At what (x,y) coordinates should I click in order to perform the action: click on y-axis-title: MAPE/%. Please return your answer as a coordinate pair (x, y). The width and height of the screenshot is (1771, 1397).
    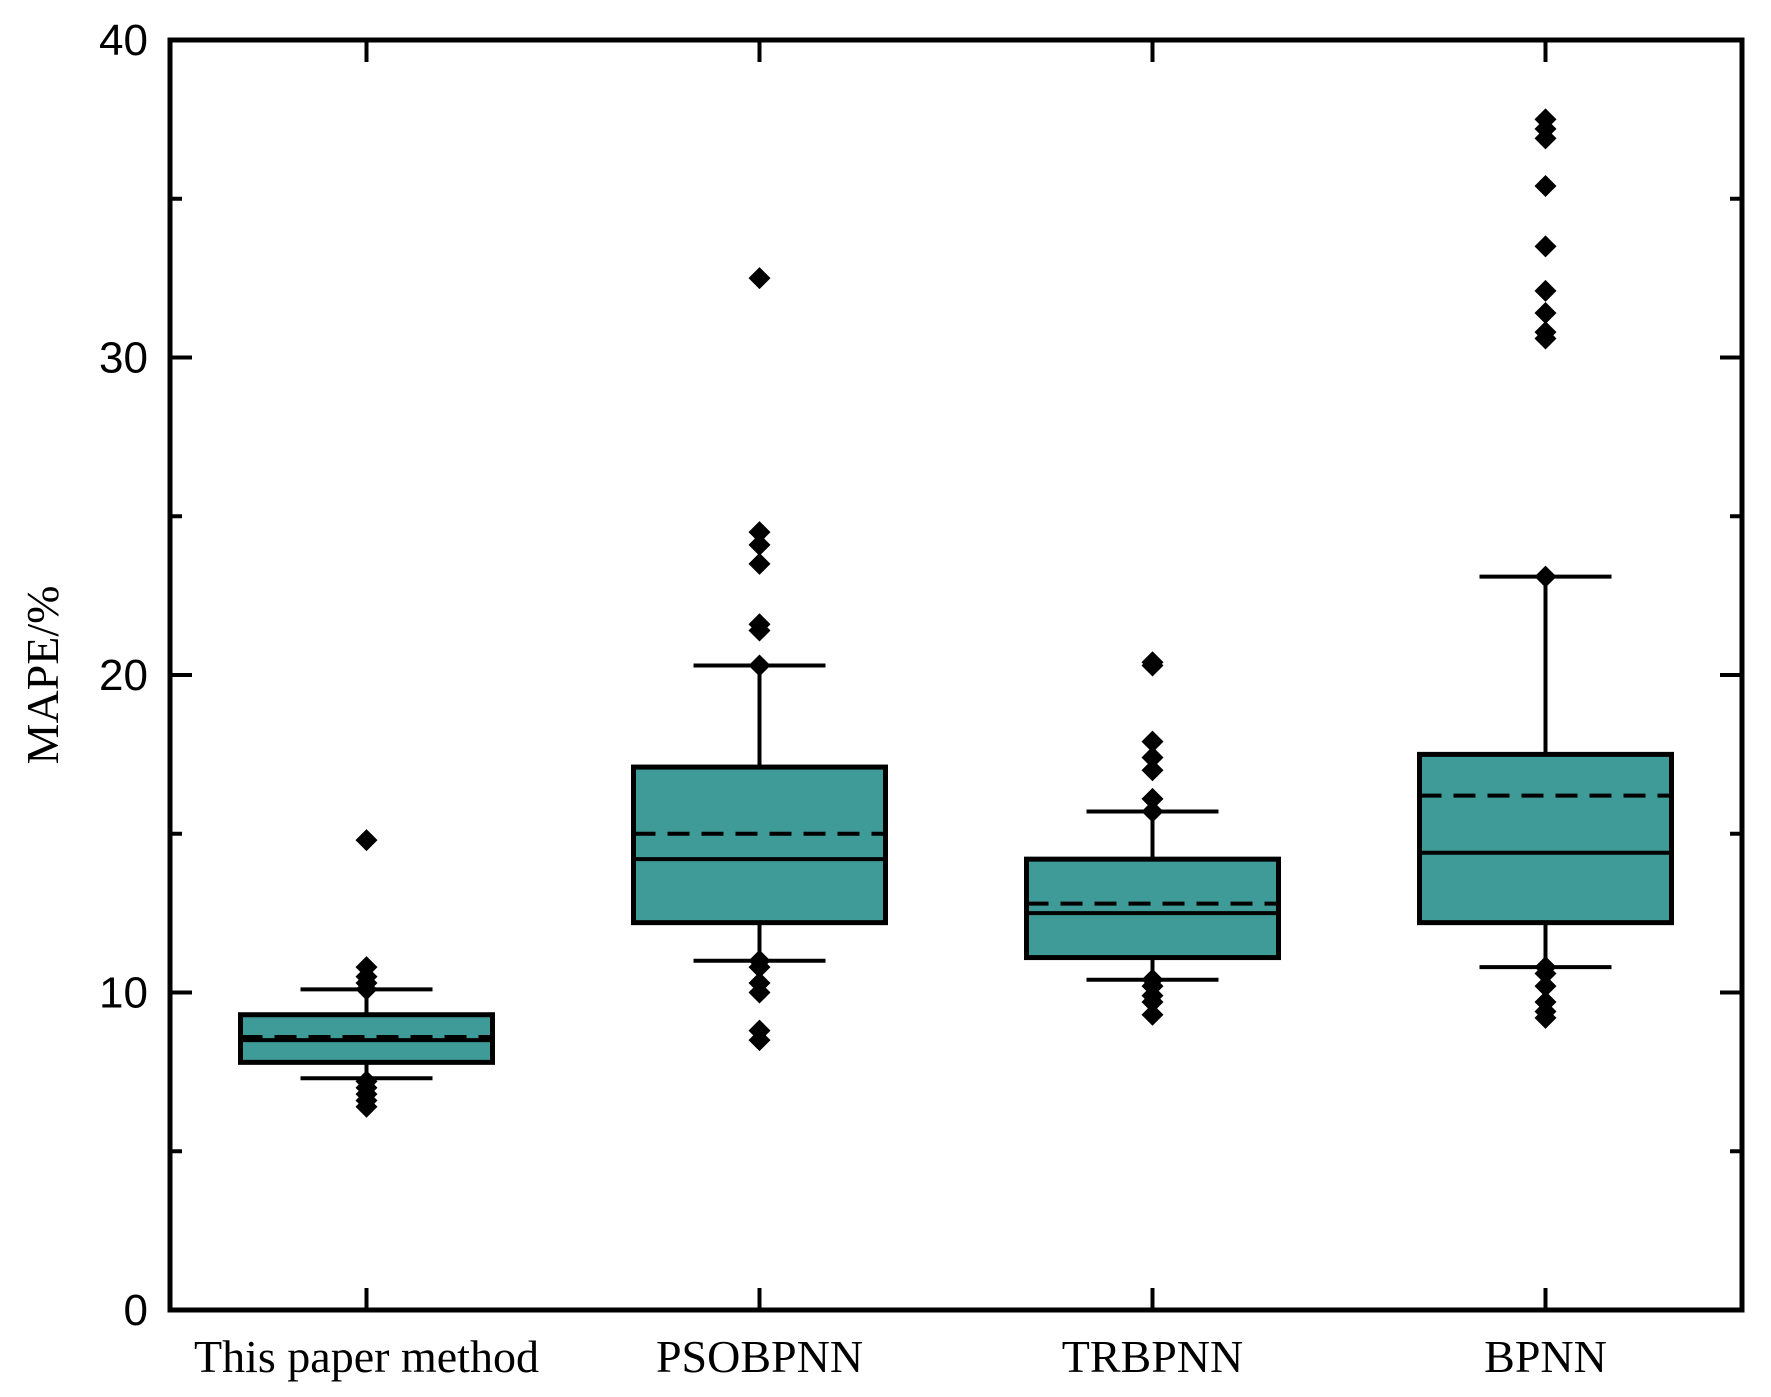
    Looking at the image, I should click on (42, 675).